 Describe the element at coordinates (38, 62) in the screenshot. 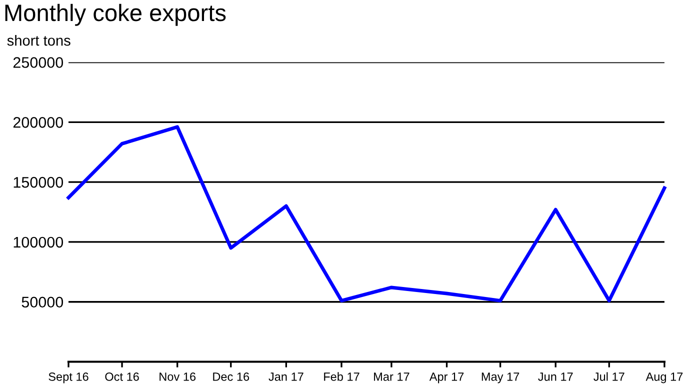

I see `y-tick-label: 250000` at that location.